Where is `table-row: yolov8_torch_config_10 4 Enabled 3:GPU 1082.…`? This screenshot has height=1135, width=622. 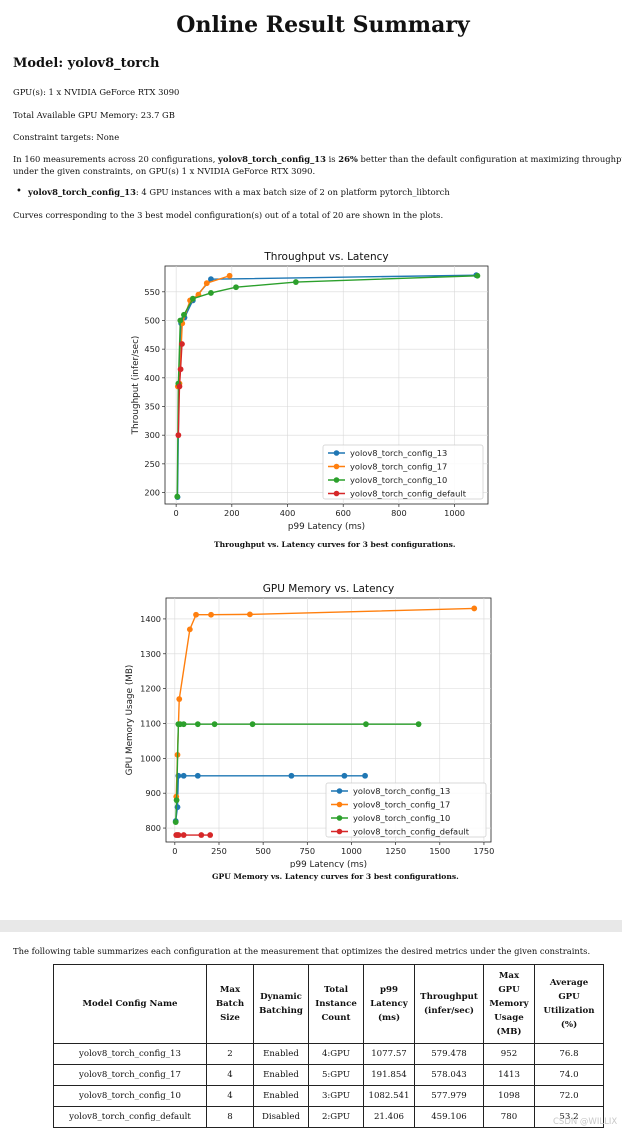
table-row: yolov8_torch_config_10 4 Enabled 3:GPU 1082.… is located at coordinates (328, 1096).